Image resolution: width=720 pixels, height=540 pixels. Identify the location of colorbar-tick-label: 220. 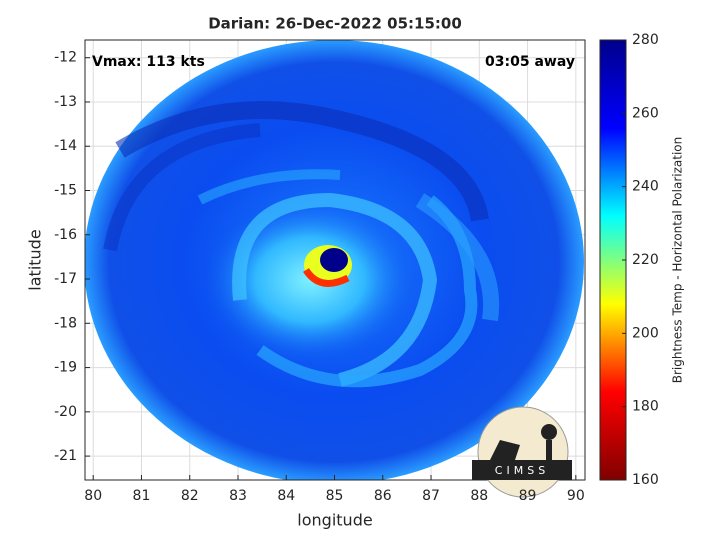
(645, 260).